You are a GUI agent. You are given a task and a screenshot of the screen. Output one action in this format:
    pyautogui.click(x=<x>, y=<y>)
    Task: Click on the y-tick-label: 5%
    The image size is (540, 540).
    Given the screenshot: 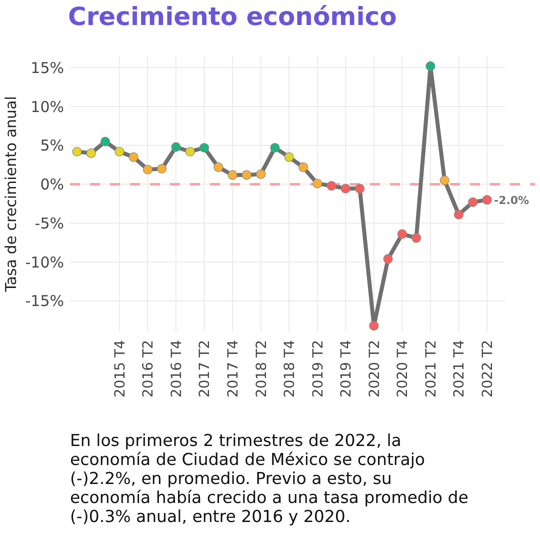 What is the action you would take?
    pyautogui.click(x=52, y=145)
    